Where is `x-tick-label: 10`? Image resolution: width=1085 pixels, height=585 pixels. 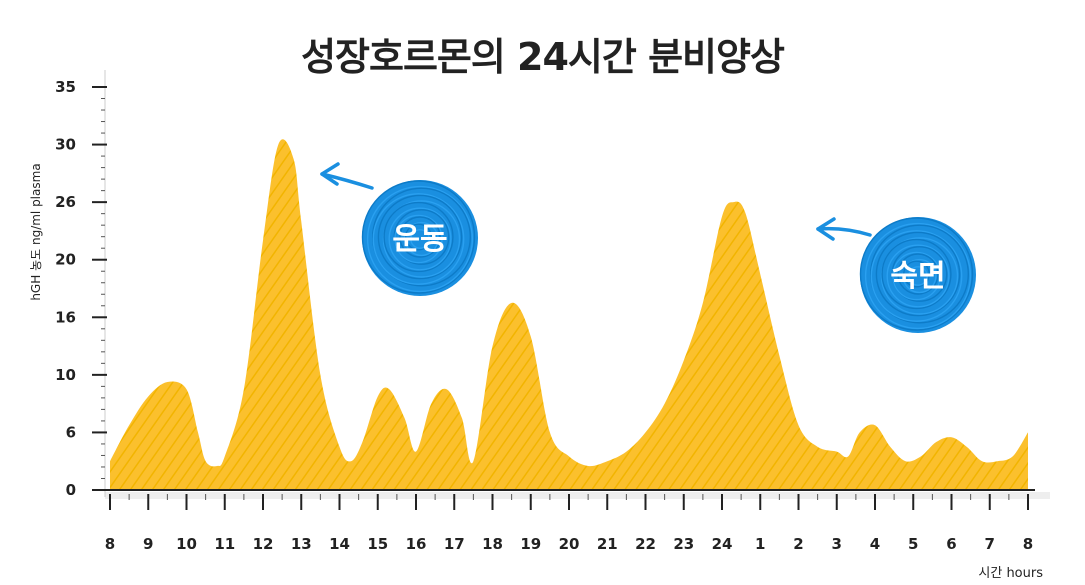 x-tick-label: 10 is located at coordinates (186, 544).